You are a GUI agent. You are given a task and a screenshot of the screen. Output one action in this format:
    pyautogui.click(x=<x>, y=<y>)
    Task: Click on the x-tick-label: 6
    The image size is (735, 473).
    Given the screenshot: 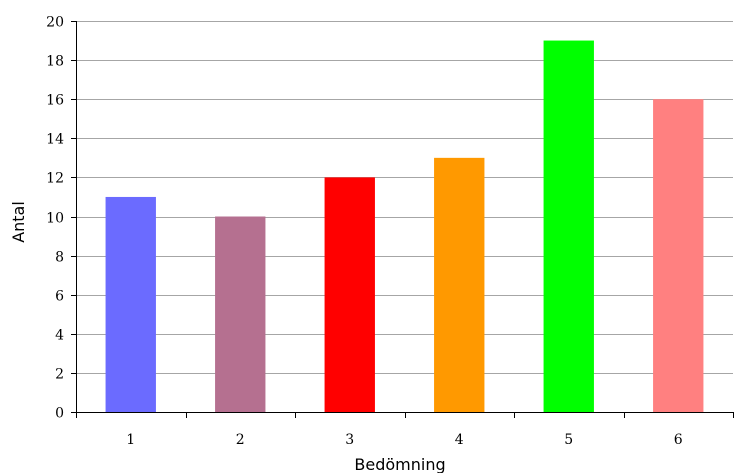 What is the action you would take?
    pyautogui.click(x=678, y=440)
    